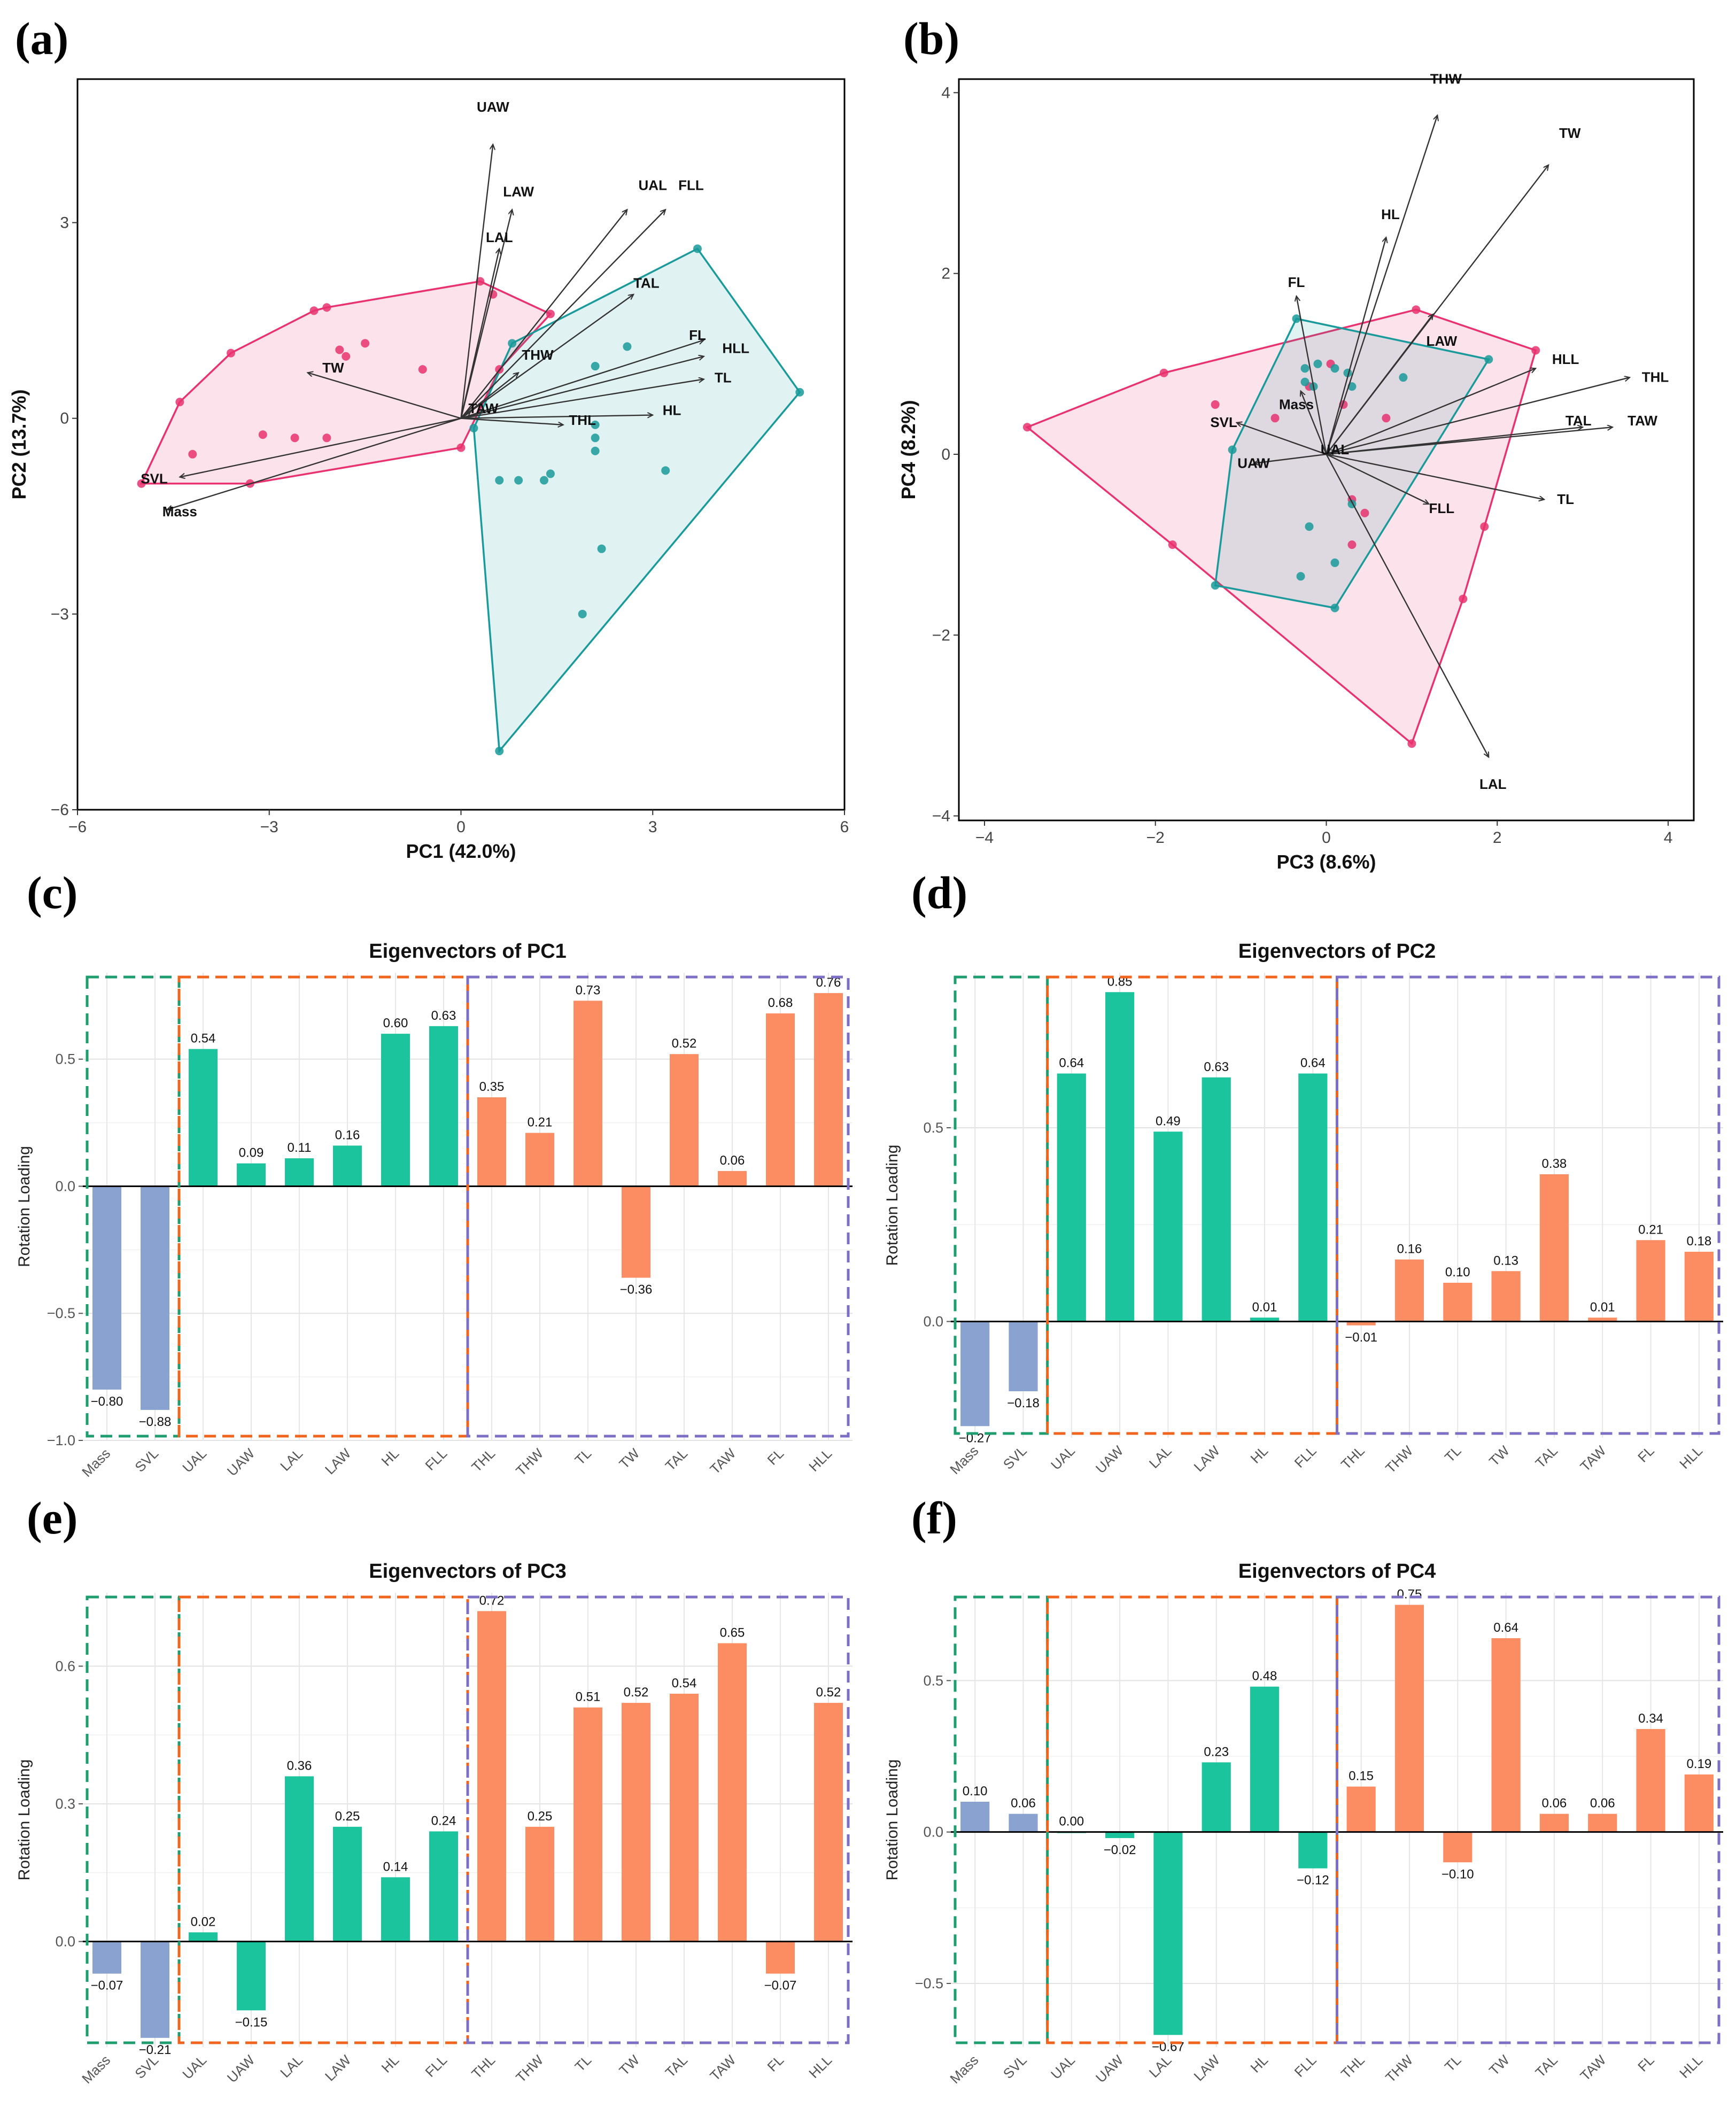 The height and width of the screenshot is (2116, 1736). I want to click on bar-fl, so click(780, 1100).